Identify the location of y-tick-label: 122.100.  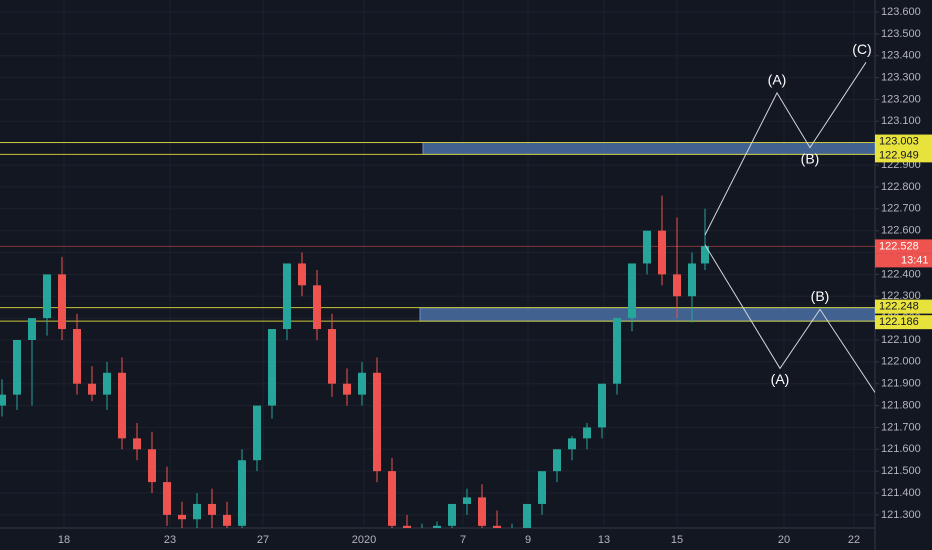
(901, 340).